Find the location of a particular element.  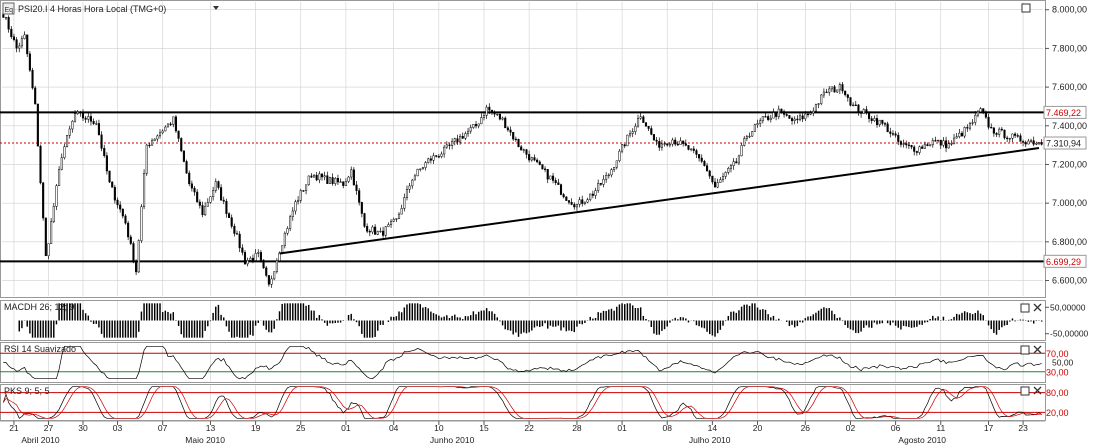

x-tick-label: 13 is located at coordinates (211, 428).